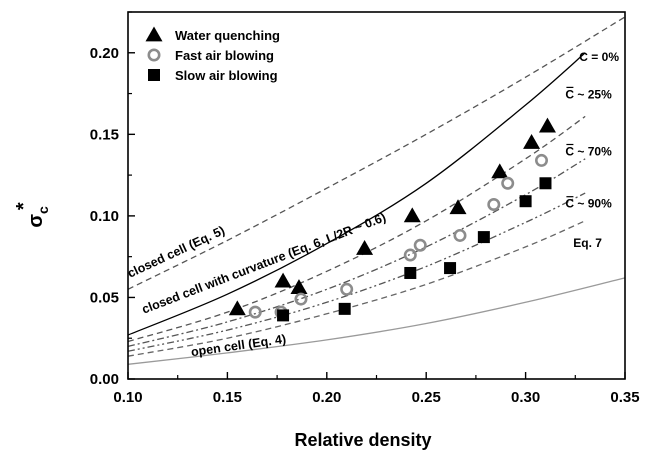 Image resolution: width=648 pixels, height=456 pixels. Describe the element at coordinates (326, 397) in the screenshot. I see `x-tick-label: 0.20` at that location.